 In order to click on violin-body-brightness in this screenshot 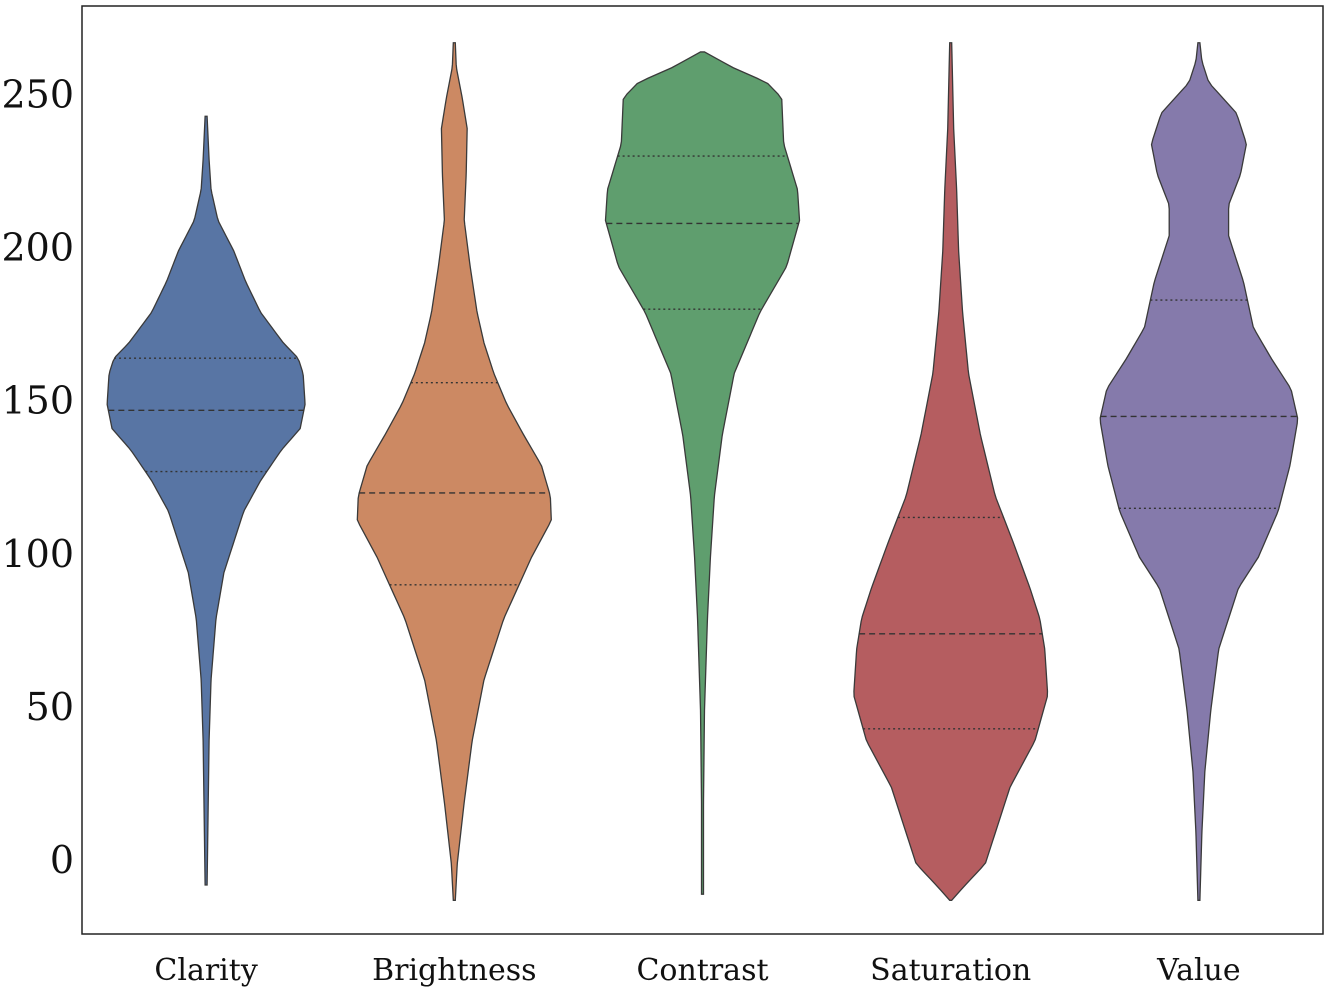, I will do `click(454, 471)`.